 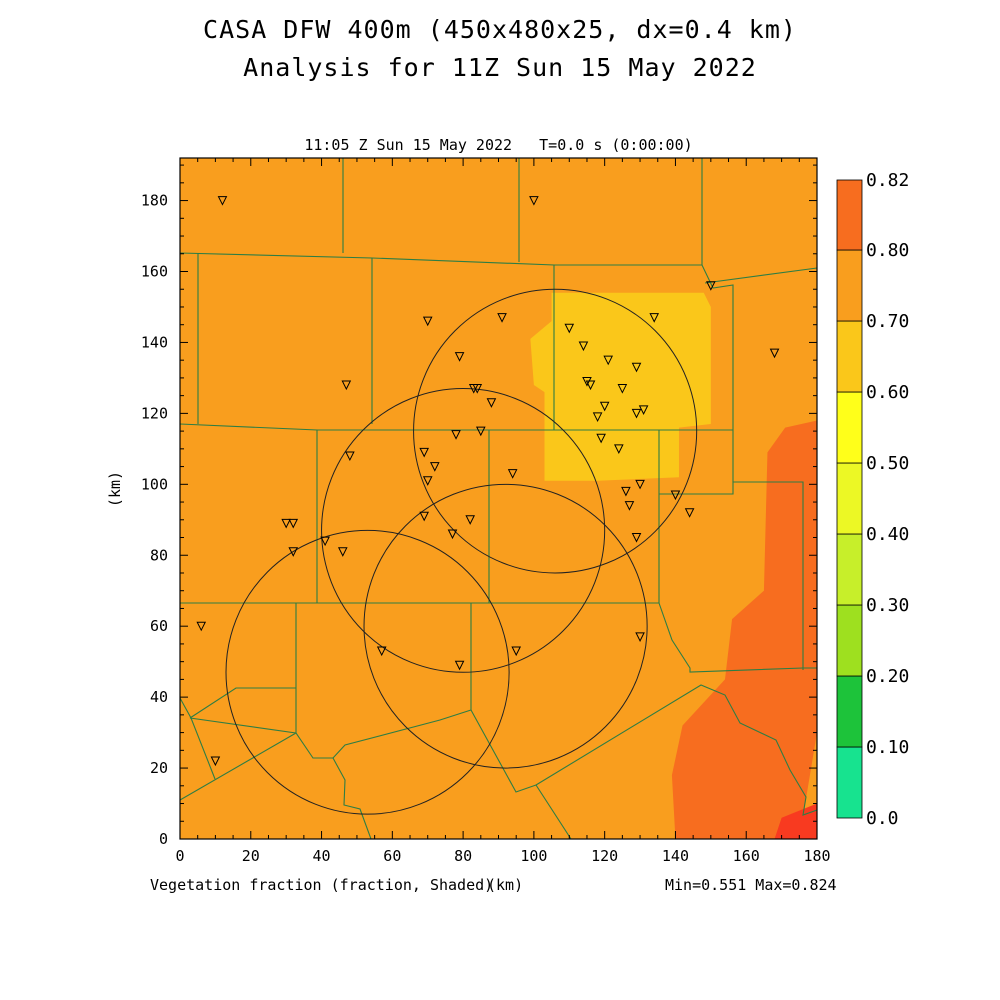 I want to click on y-tick-label-0: 0, so click(x=163, y=839).